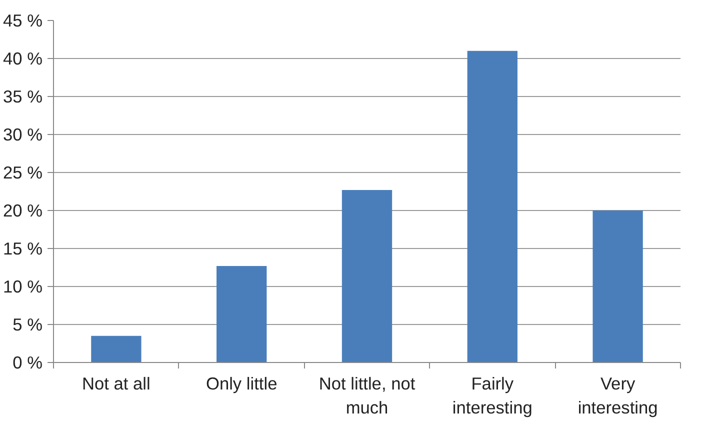 This screenshot has height=428, width=708. Describe the element at coordinates (23, 134) in the screenshot. I see `y-tick-label: 30 %` at that location.